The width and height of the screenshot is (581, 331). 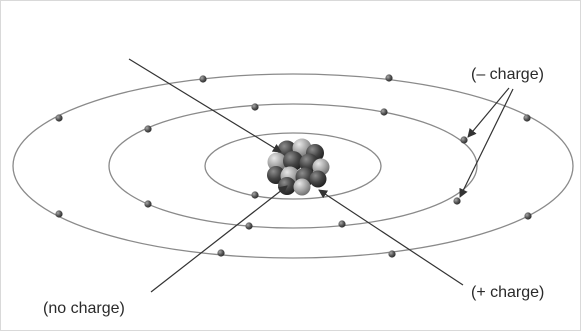 I want to click on electron-charge-label: (– charge), so click(x=507, y=74).